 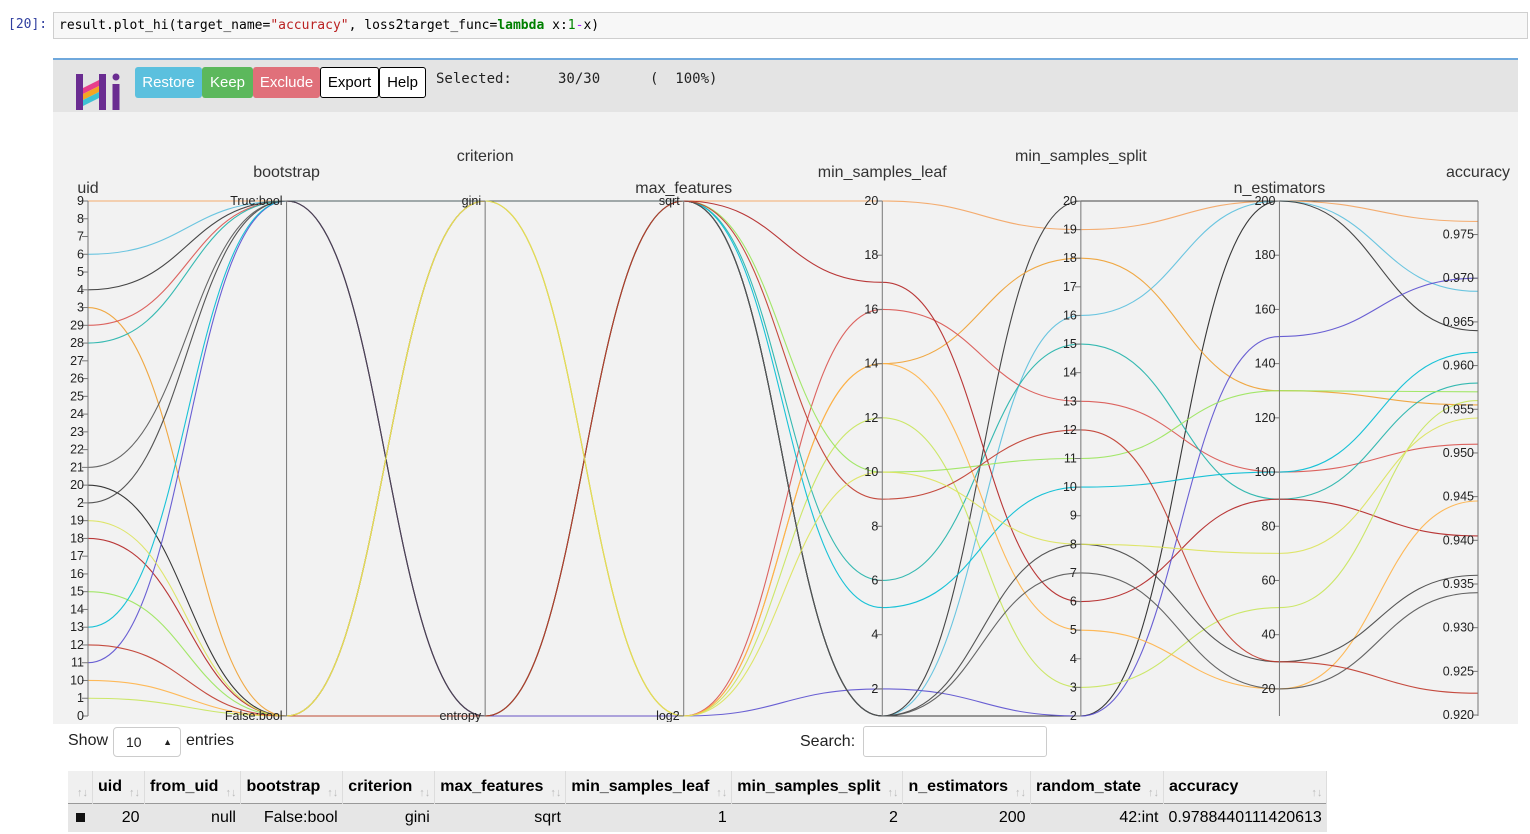 What do you see at coordinates (118, 787) in the screenshot?
I see `column-header: uid` at bounding box center [118, 787].